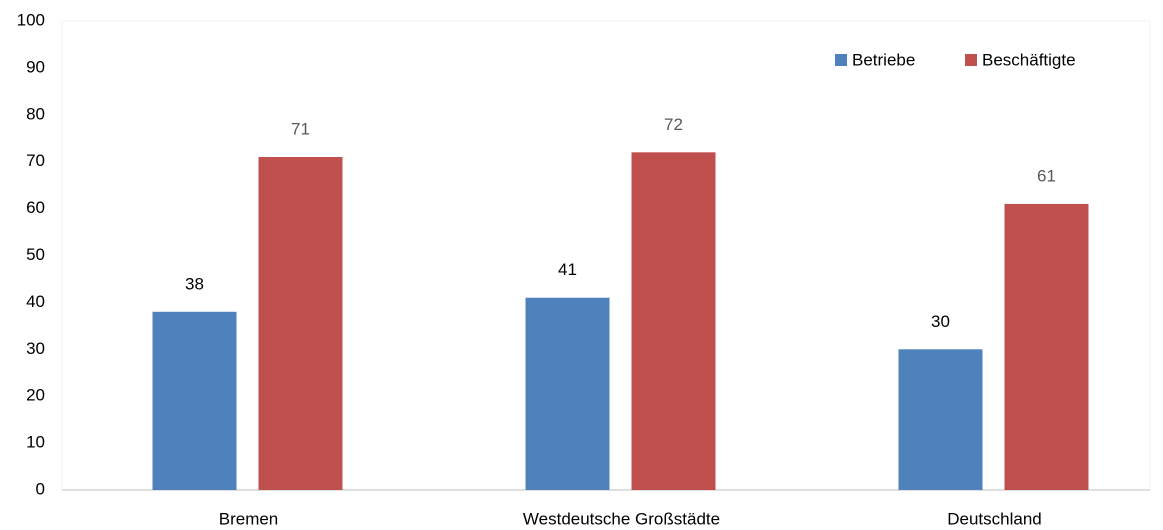 Image resolution: width=1163 pixels, height=530 pixels. Describe the element at coordinates (35, 348) in the screenshot. I see `y-tick-label: 30` at that location.